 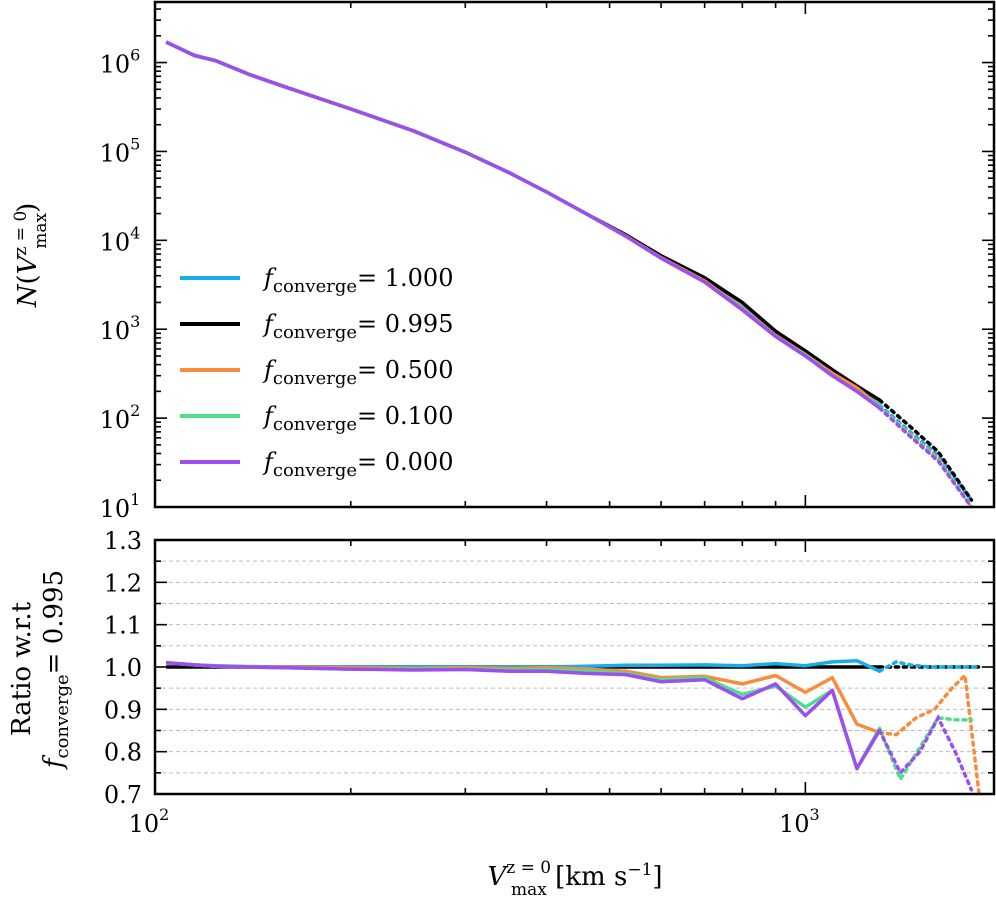 I want to click on y-tick-label: 10¹, so click(x=120, y=506).